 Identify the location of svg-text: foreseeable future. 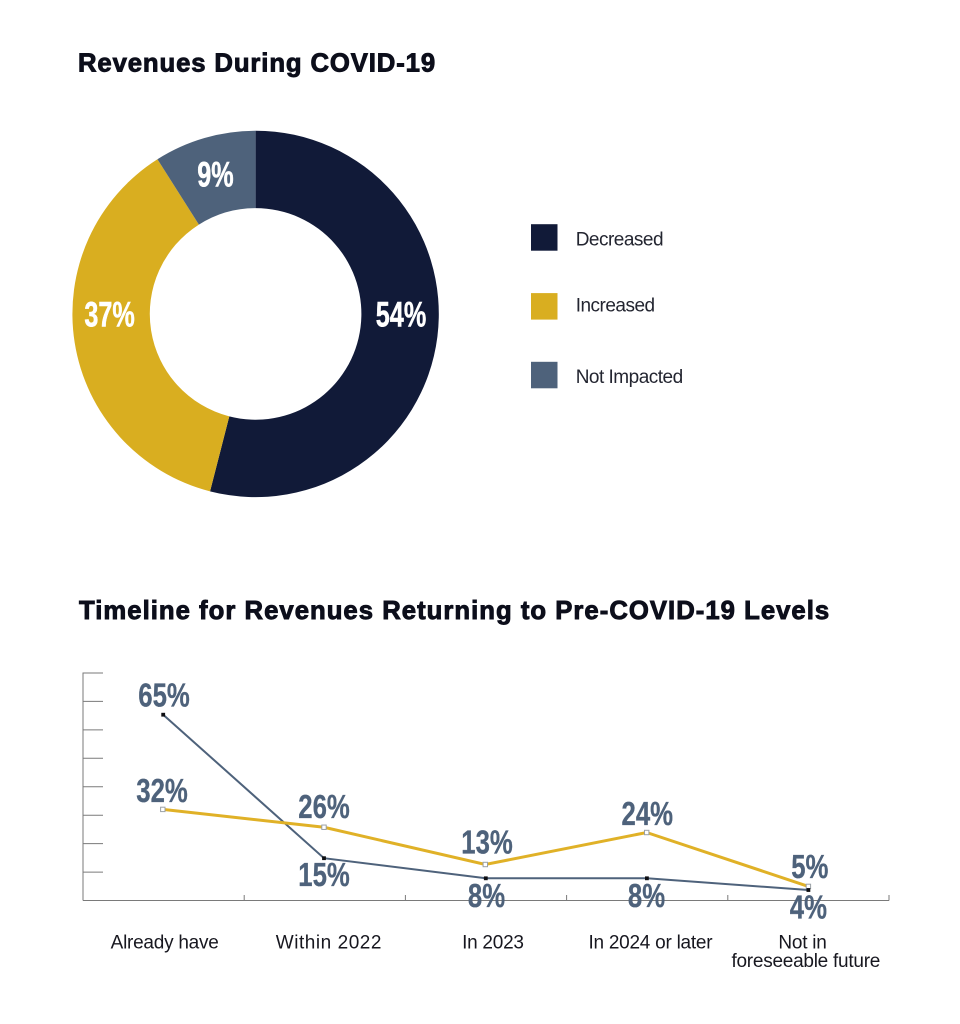
(805, 961).